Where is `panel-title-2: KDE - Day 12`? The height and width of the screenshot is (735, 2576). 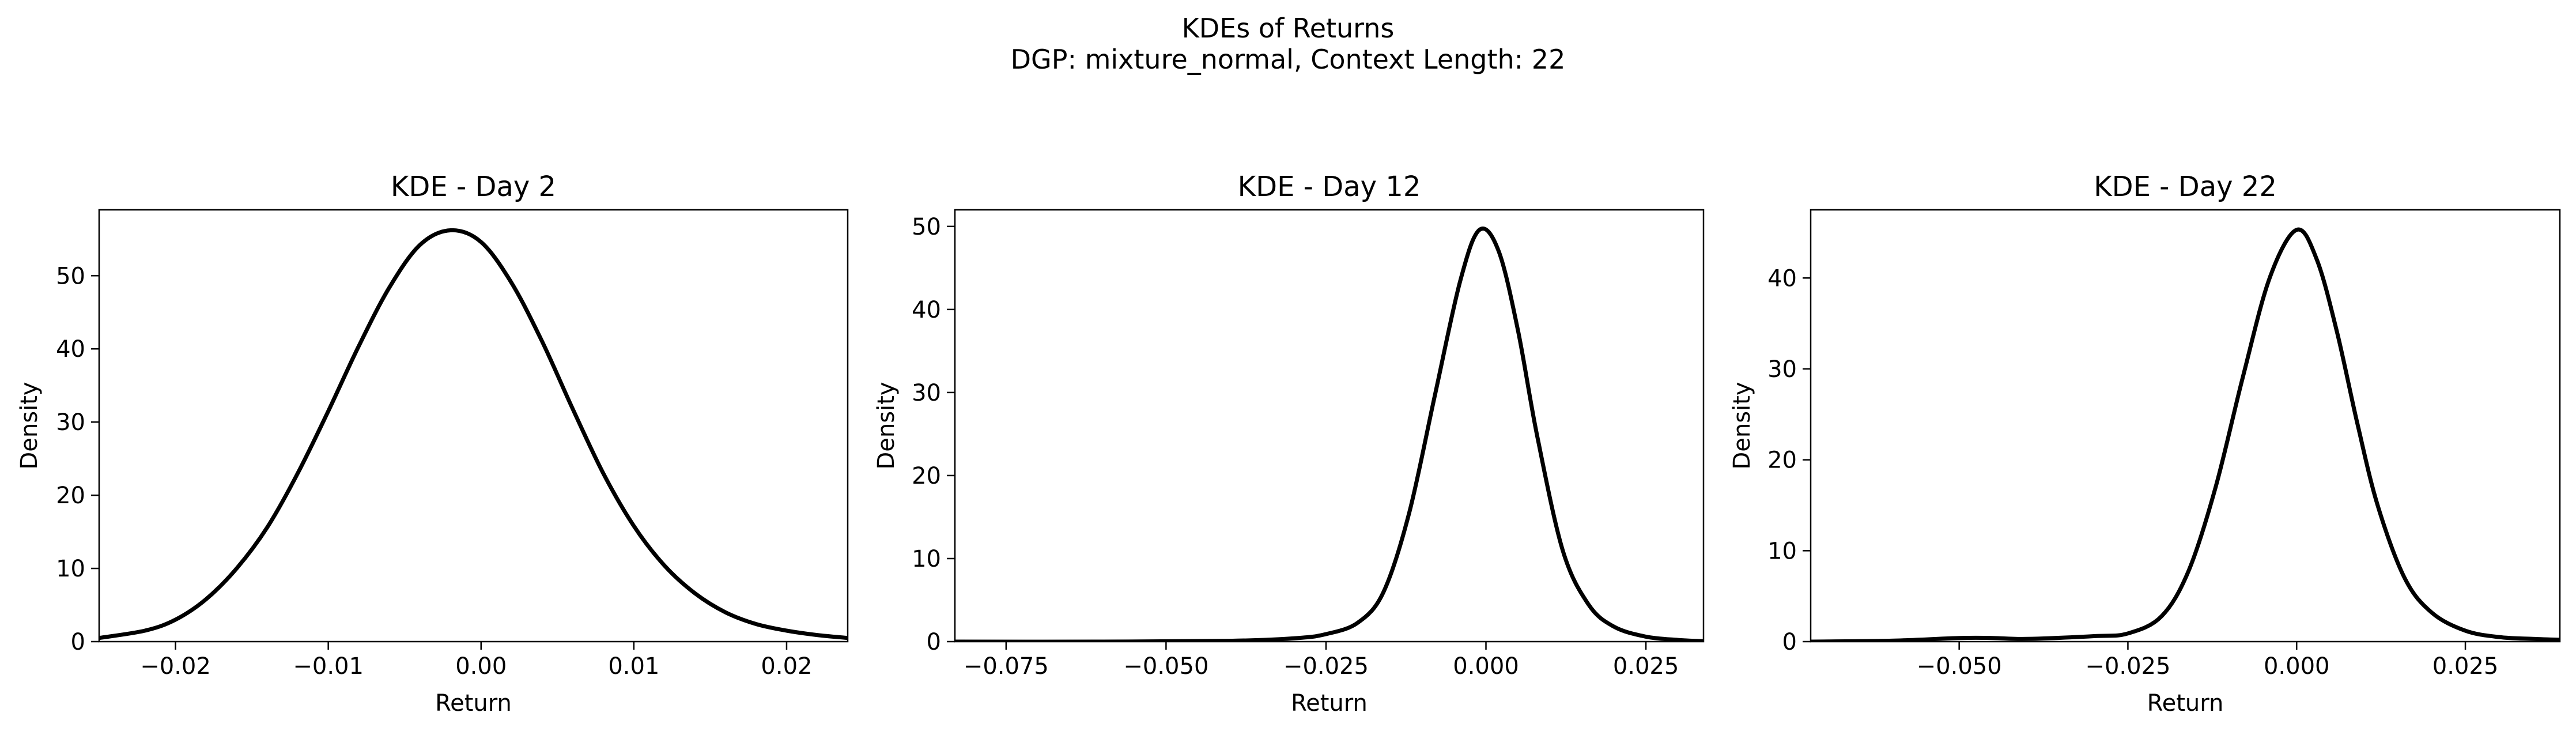
panel-title-2: KDE - Day 12 is located at coordinates (1329, 187).